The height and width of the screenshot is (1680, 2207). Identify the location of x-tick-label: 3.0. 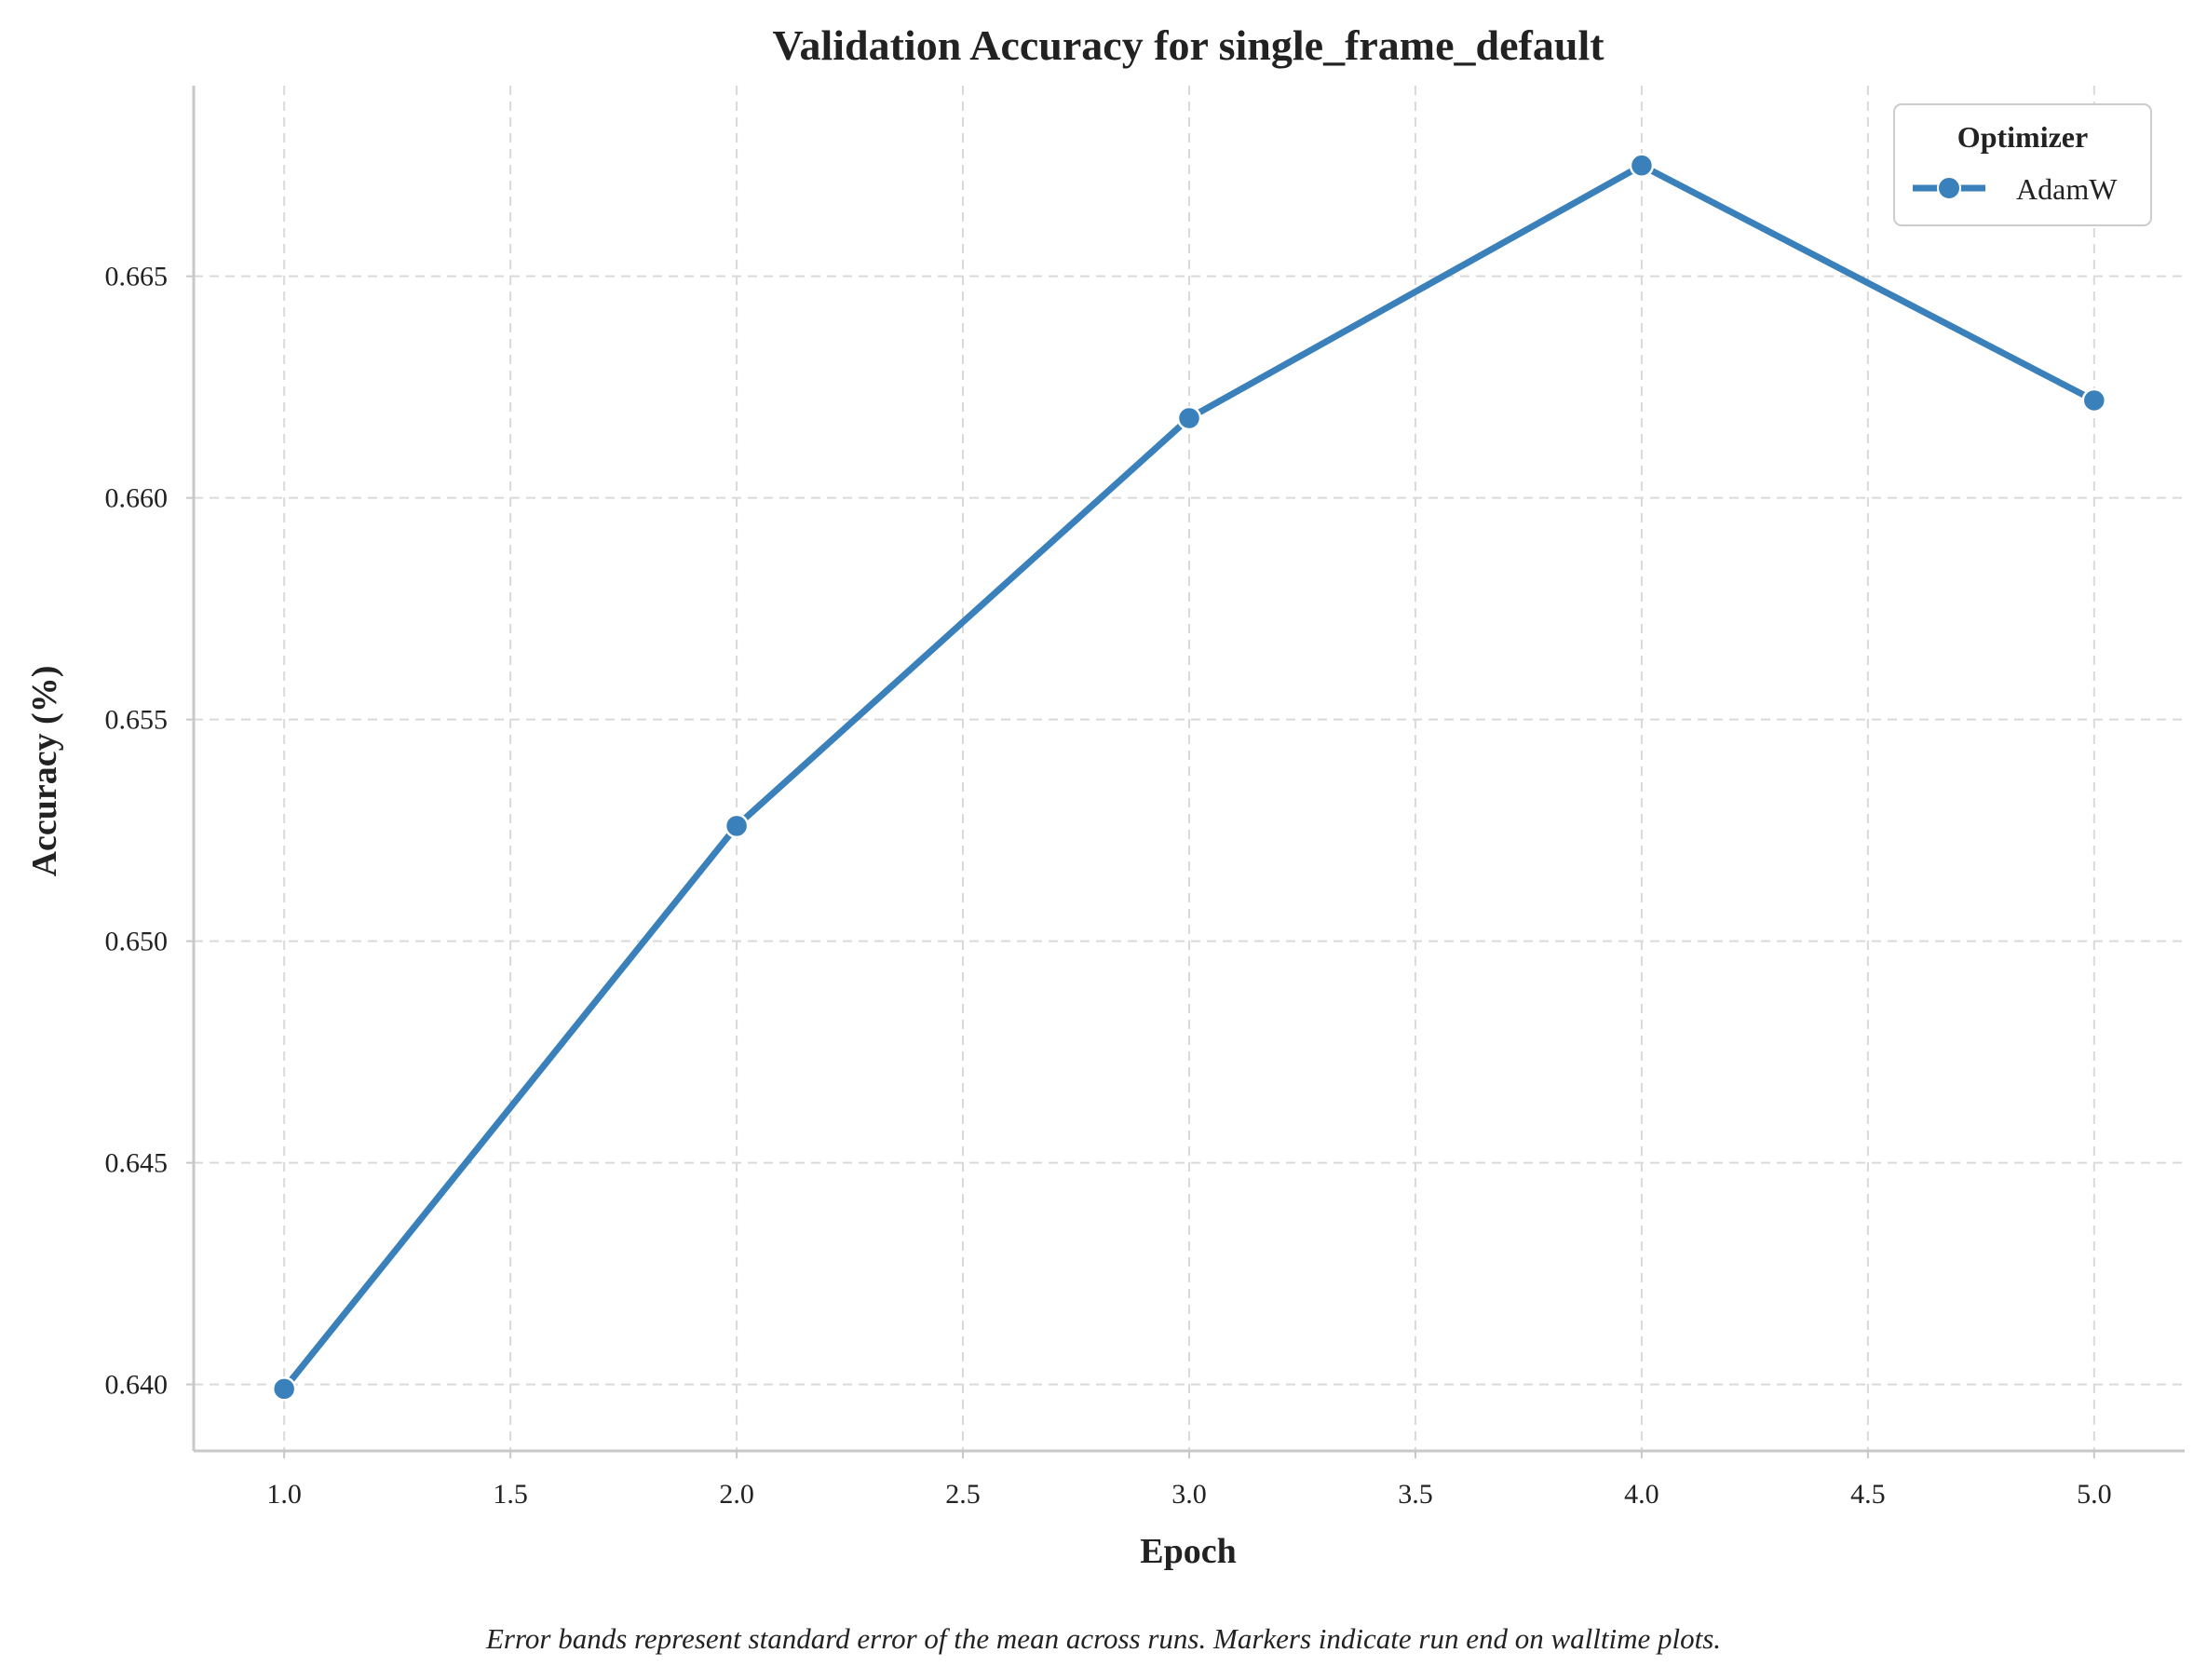
(1189, 1494).